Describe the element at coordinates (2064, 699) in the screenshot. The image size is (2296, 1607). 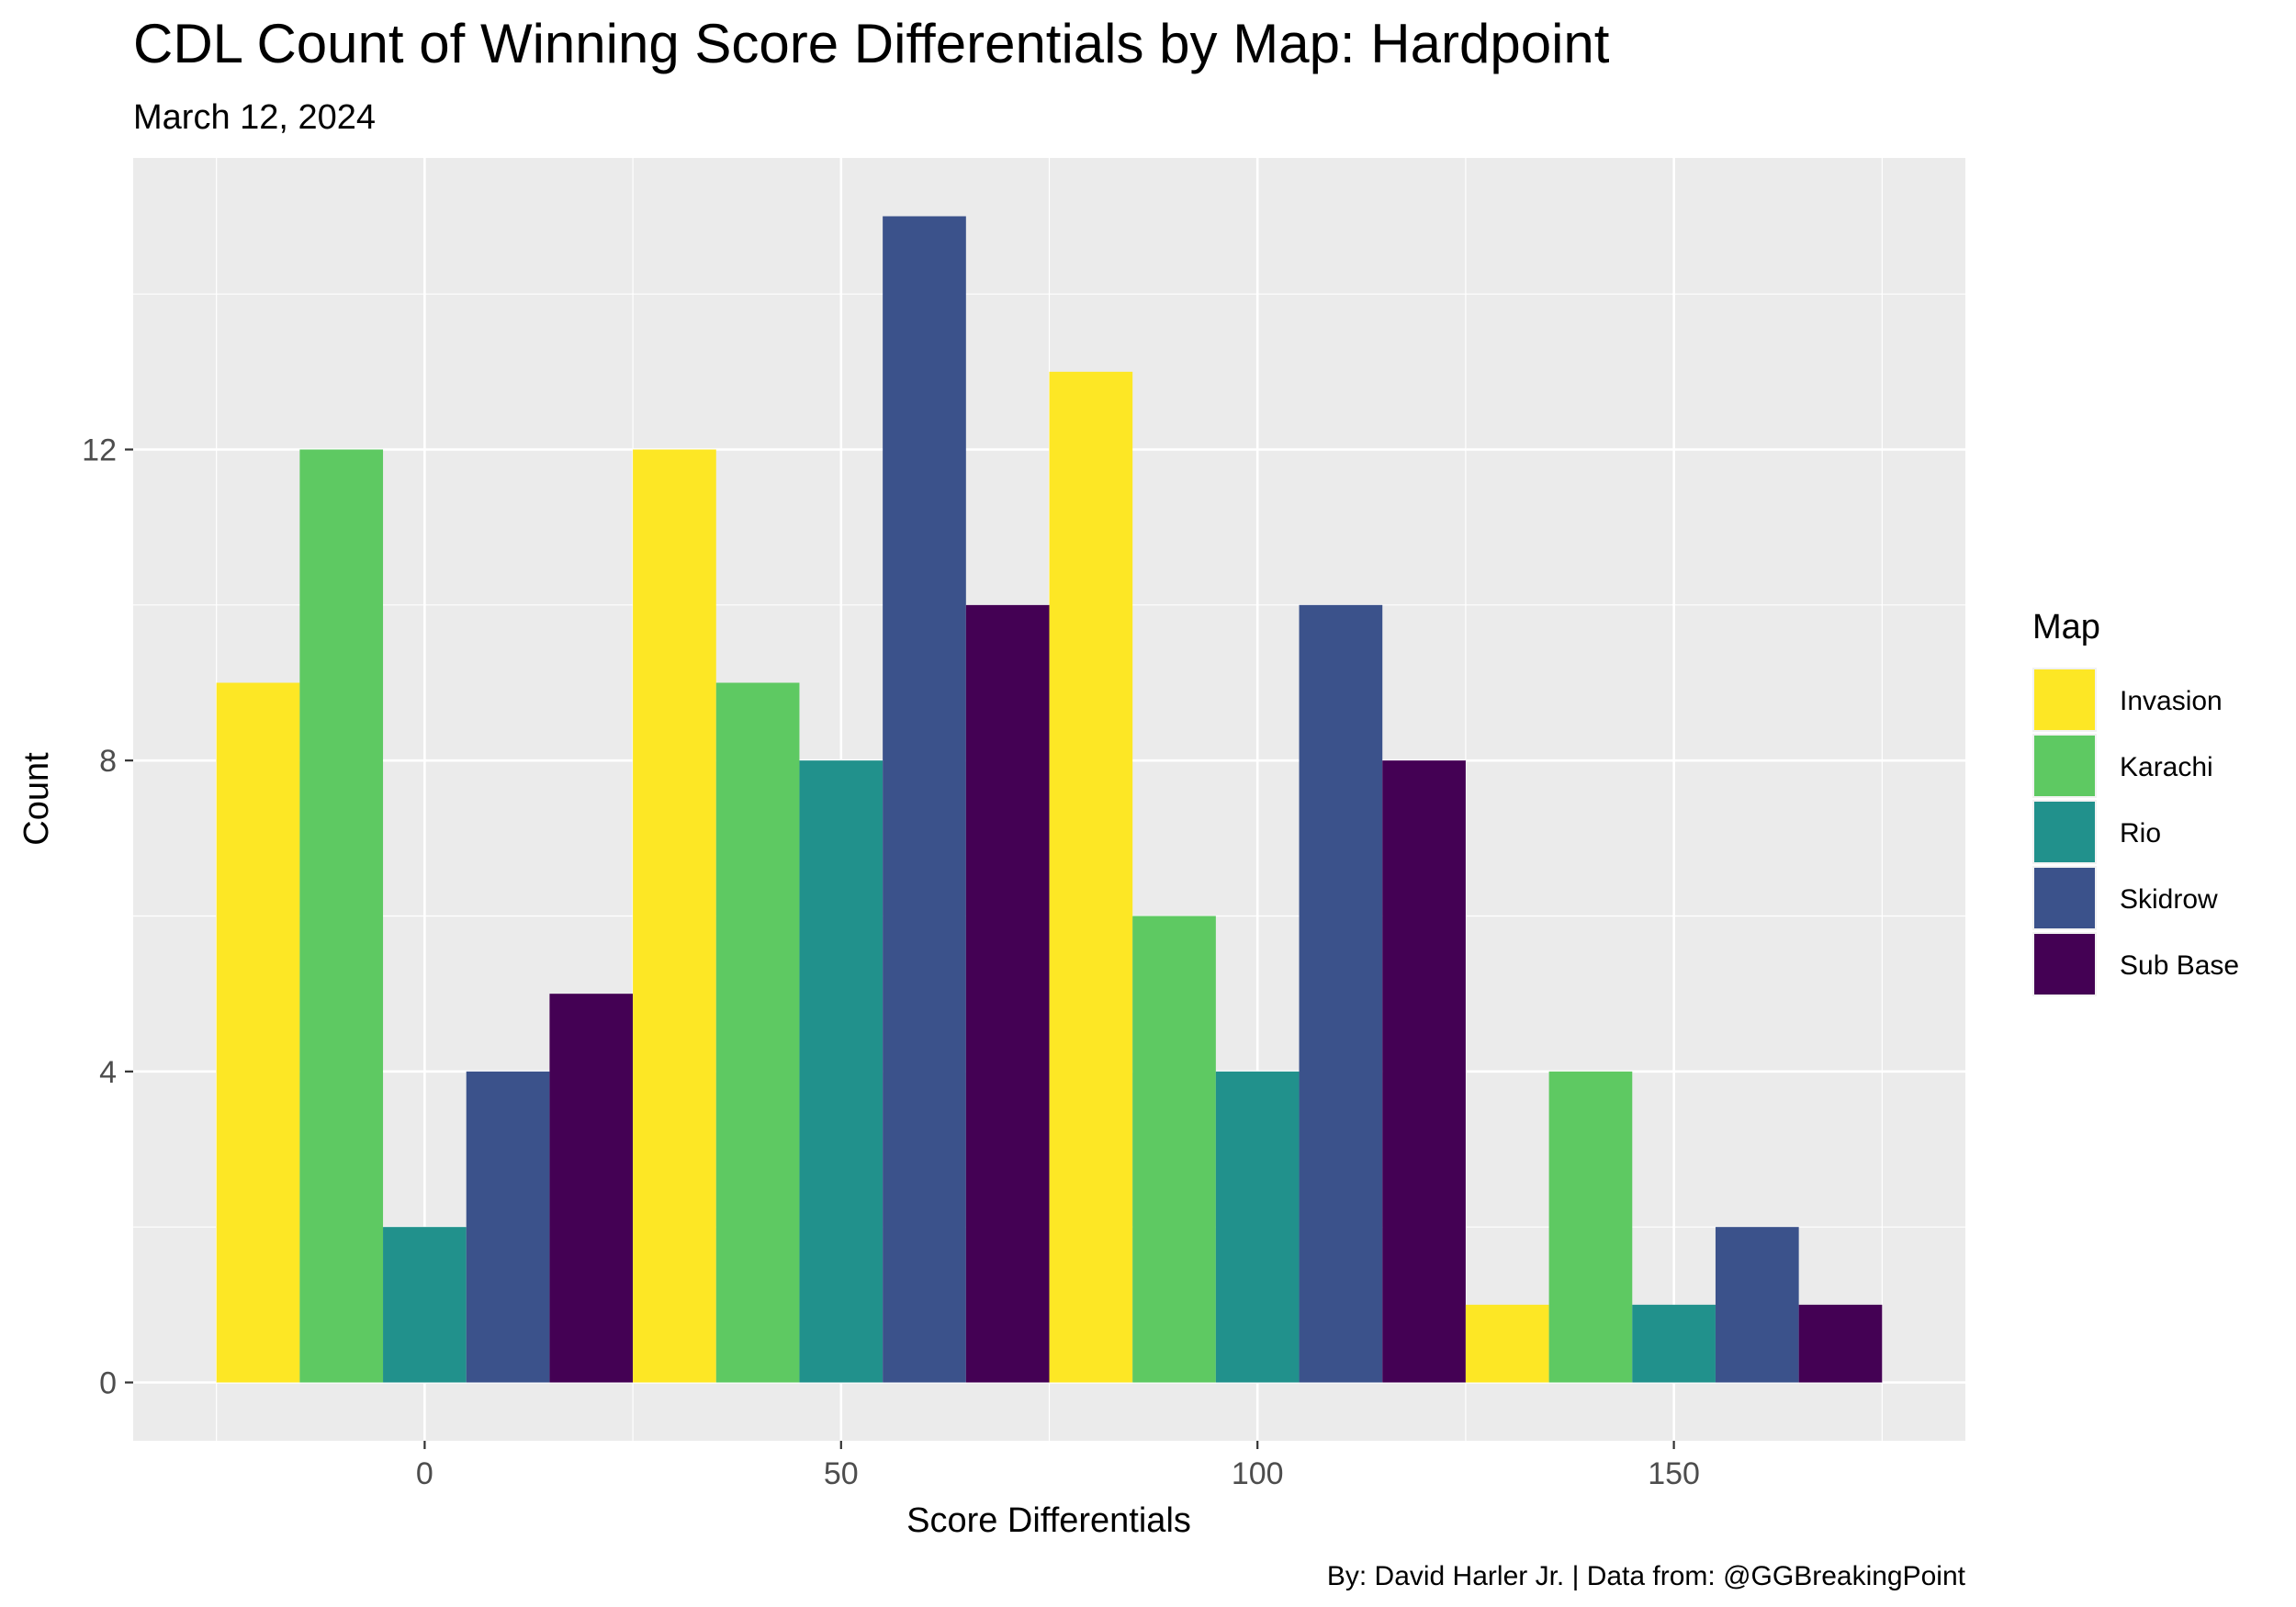
I see `legend-swatch-invasion` at that location.